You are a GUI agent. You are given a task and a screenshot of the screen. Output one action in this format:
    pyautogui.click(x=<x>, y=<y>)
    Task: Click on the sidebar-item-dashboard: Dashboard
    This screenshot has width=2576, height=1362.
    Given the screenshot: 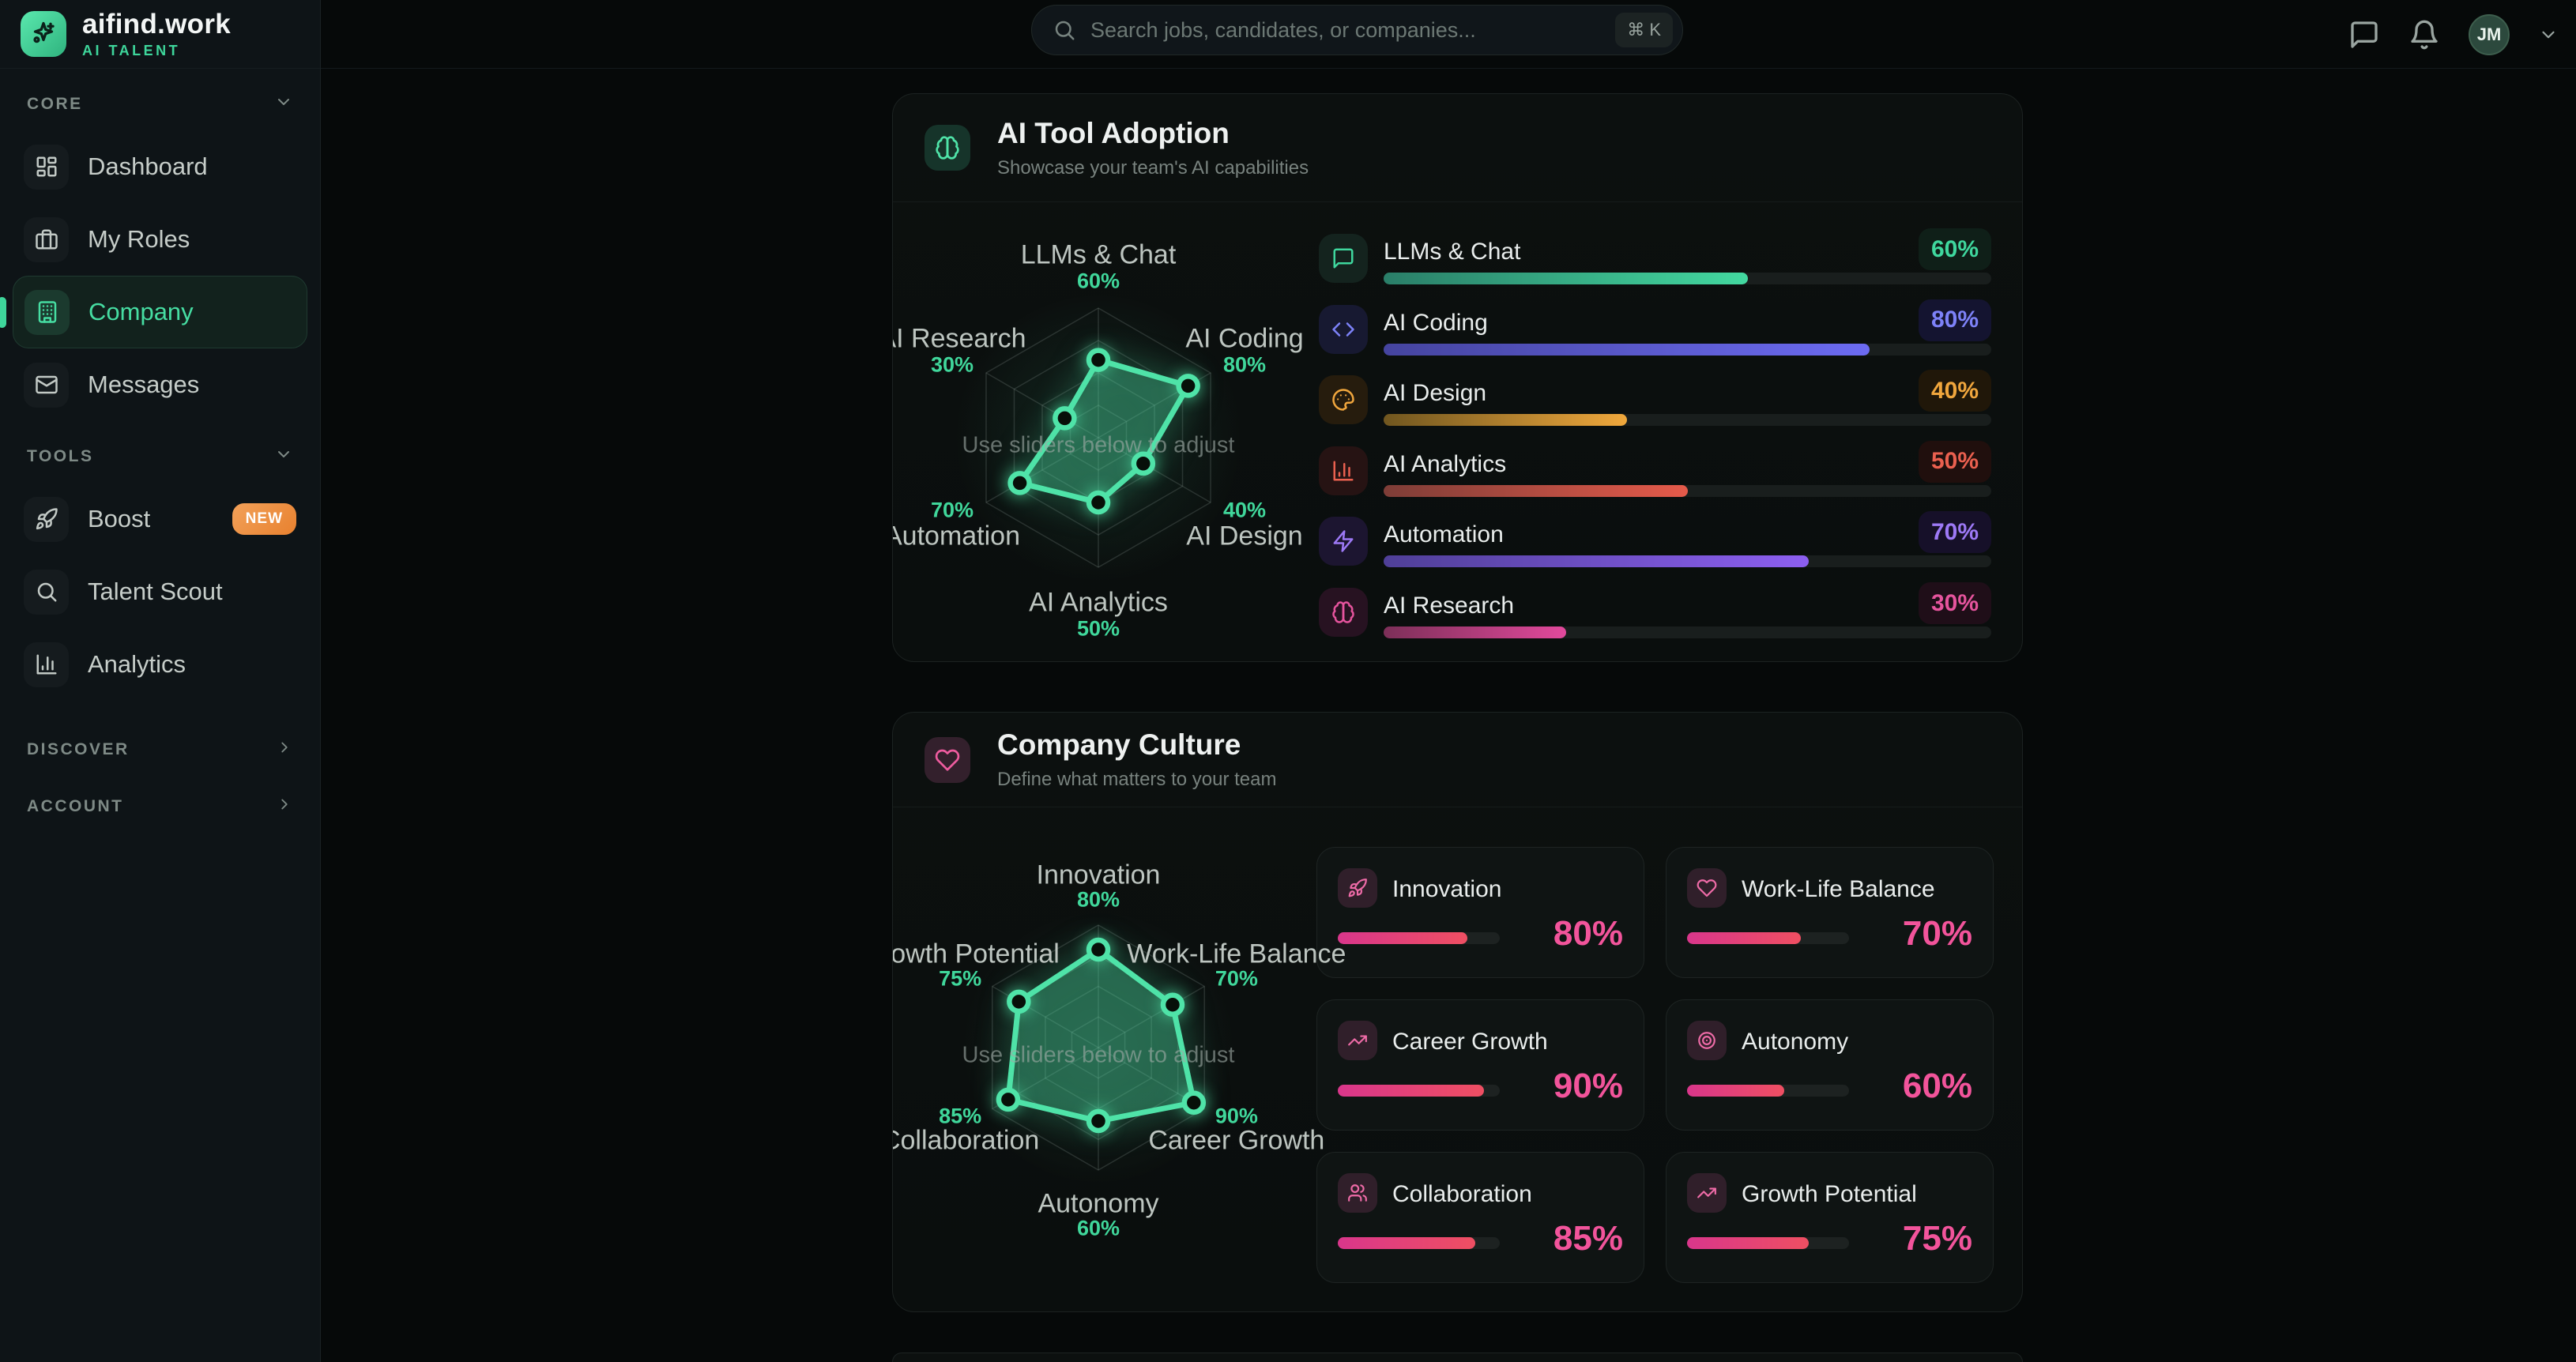 What is the action you would take?
    pyautogui.click(x=160, y=166)
    